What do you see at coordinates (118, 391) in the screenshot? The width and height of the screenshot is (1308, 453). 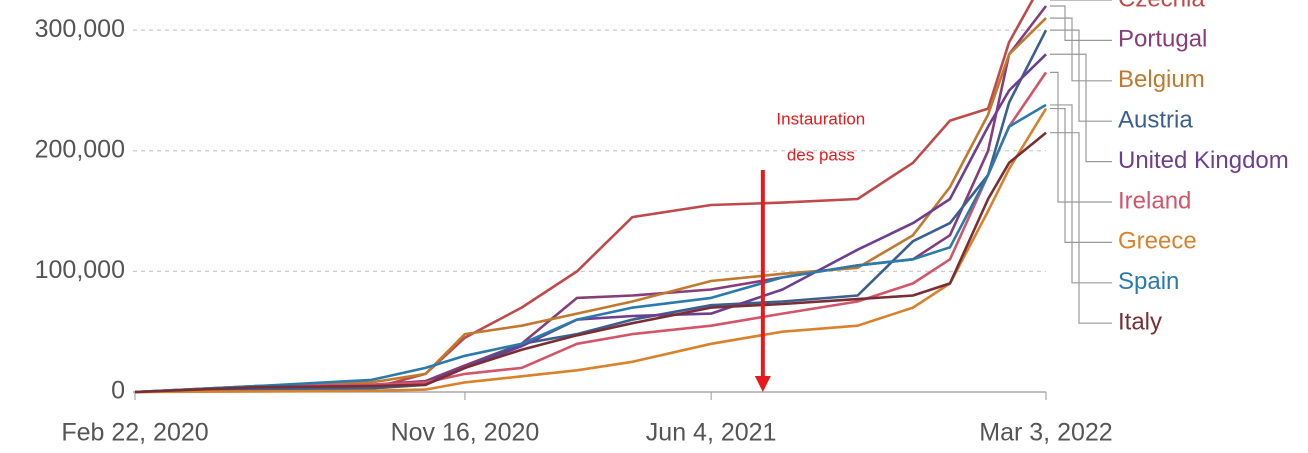 I see `y-tick-label: 0` at bounding box center [118, 391].